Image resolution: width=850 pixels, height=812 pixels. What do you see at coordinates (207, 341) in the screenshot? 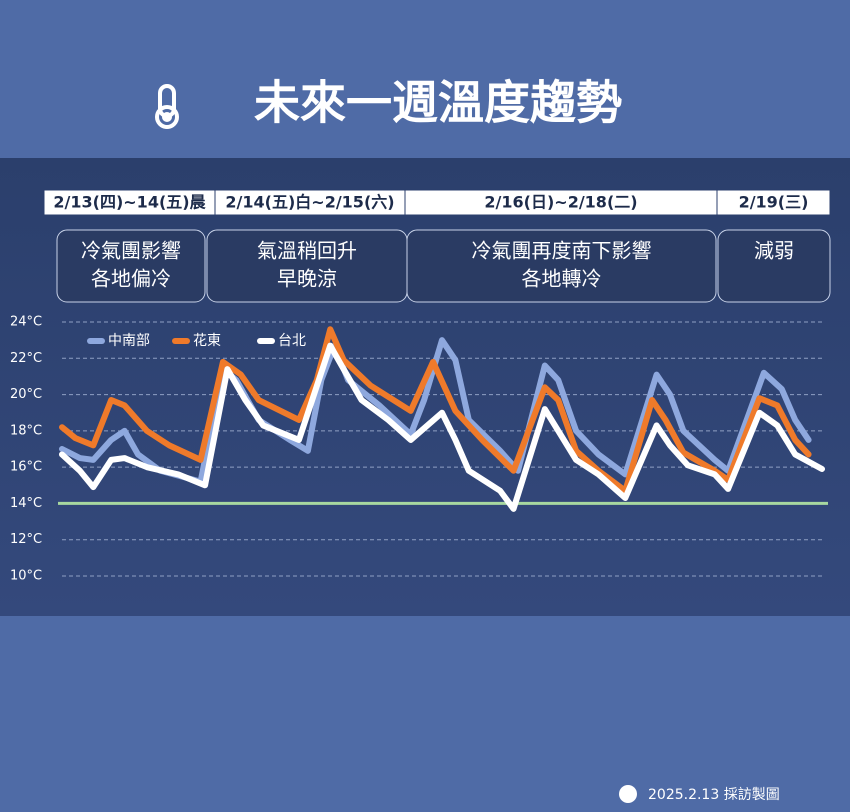
I see `legend-label: 花東` at bounding box center [207, 341].